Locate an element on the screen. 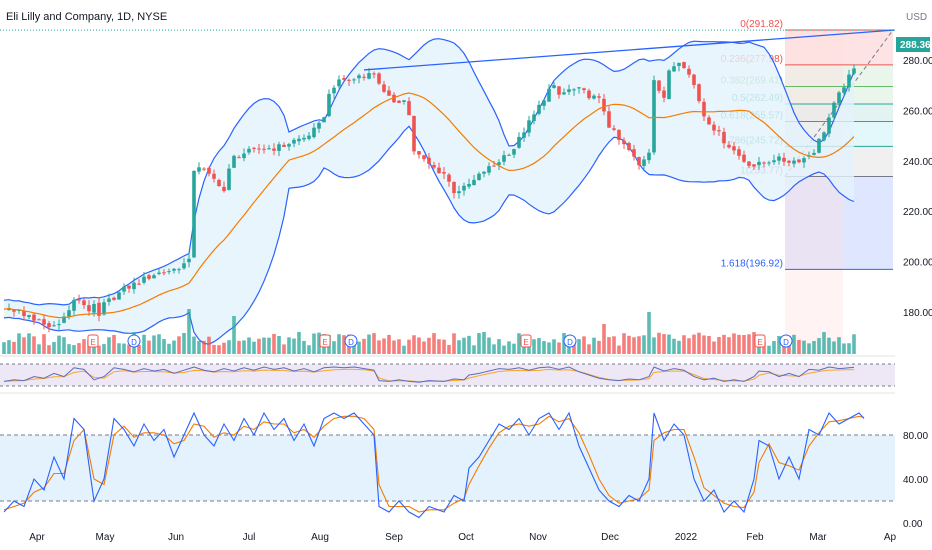 The height and width of the screenshot is (550, 932). trend-line is located at coordinates (447, 50).